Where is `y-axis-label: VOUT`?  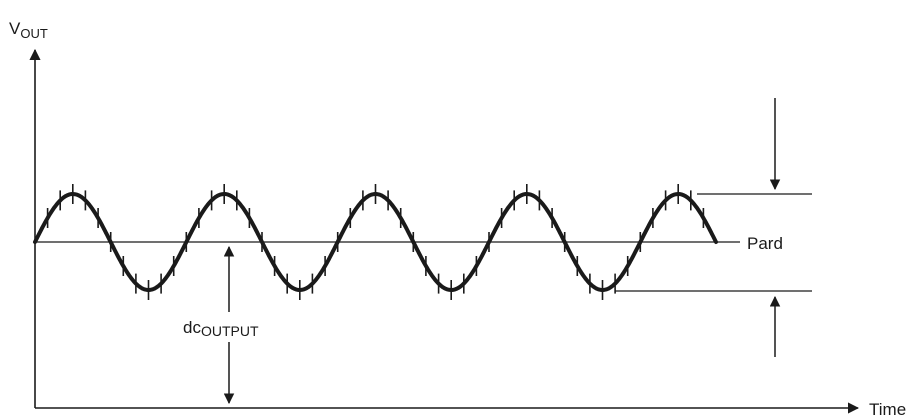
y-axis-label: VOUT is located at coordinates (28, 30).